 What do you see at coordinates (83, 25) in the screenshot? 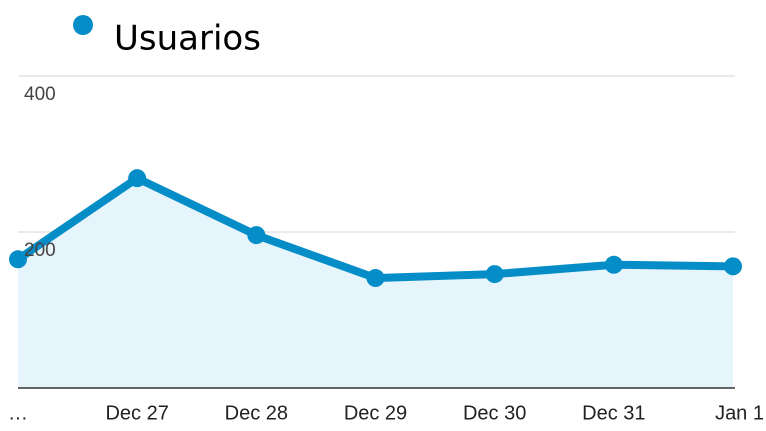
I see `legend-marker` at bounding box center [83, 25].